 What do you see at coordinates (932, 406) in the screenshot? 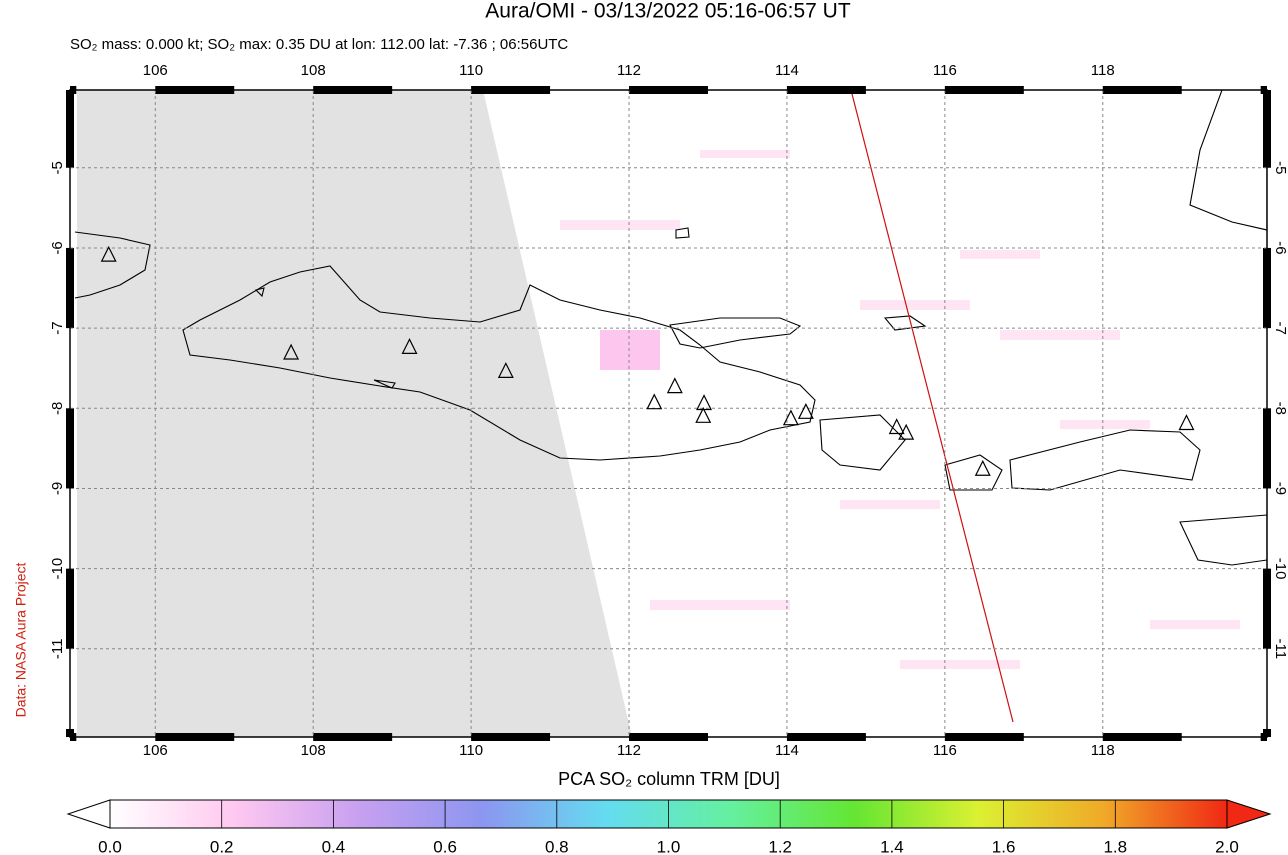
I see `orbit-track` at bounding box center [932, 406].